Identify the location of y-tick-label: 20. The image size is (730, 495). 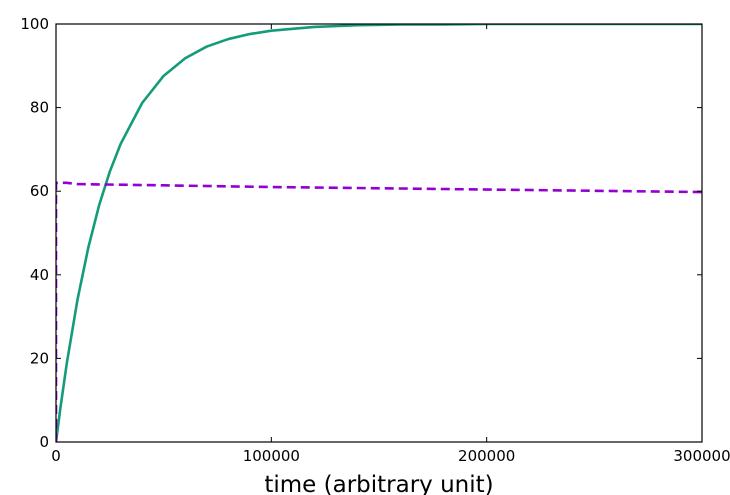
(39, 358).